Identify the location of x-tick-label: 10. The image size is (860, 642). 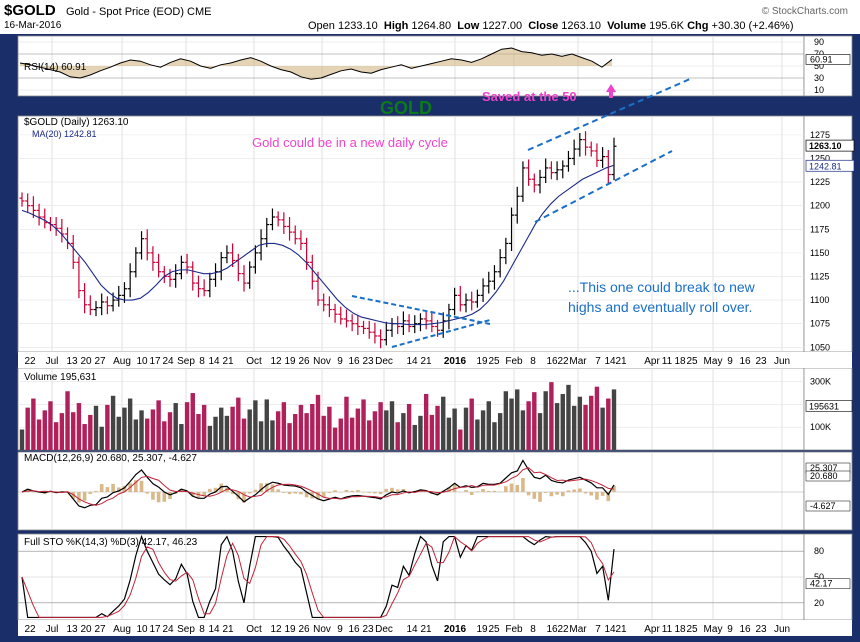
(142, 361).